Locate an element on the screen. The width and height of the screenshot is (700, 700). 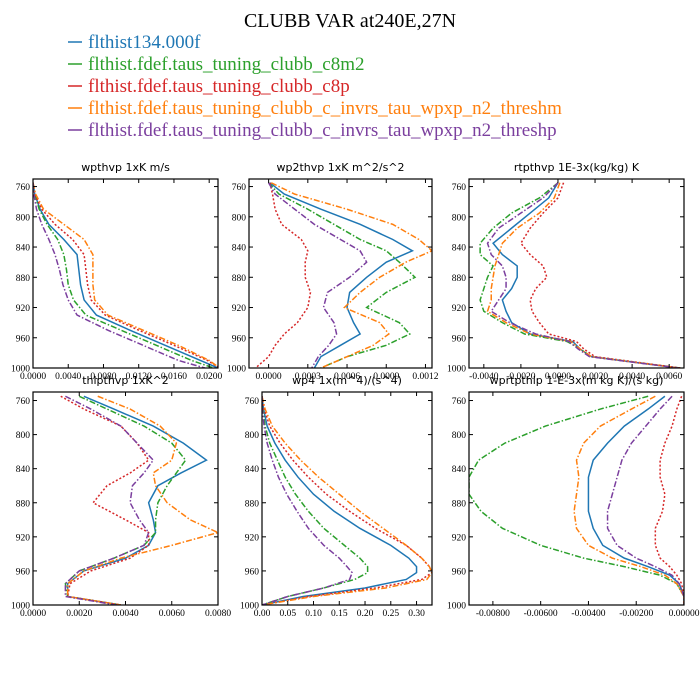
x-tick-label: 0.0003 is located at coordinates (308, 377).